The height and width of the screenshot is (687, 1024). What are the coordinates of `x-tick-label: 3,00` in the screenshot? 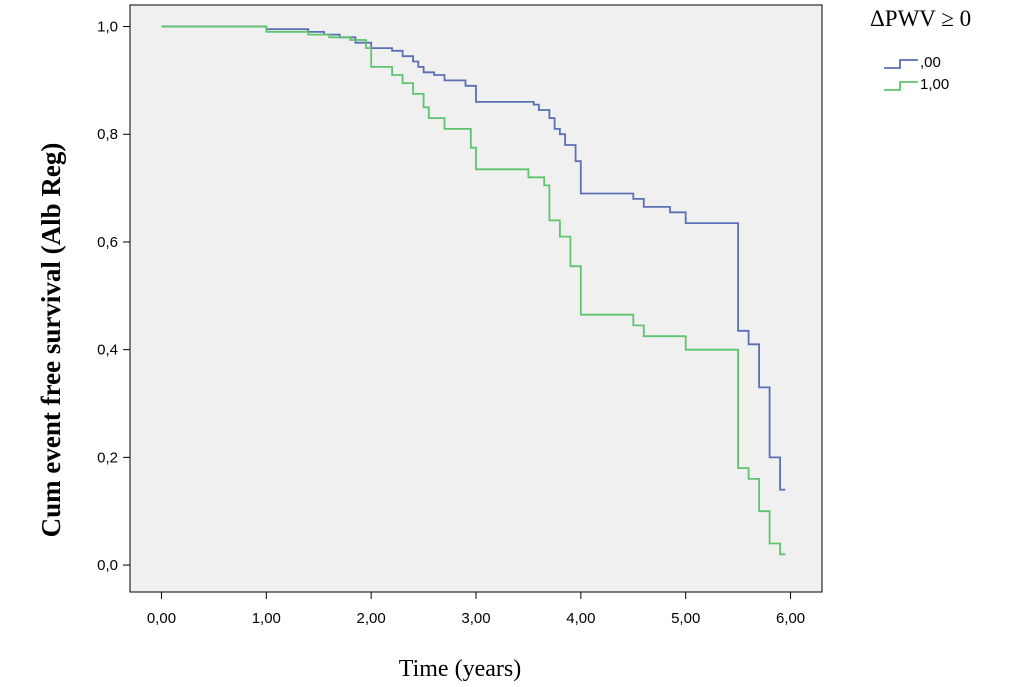 It's located at (475, 618).